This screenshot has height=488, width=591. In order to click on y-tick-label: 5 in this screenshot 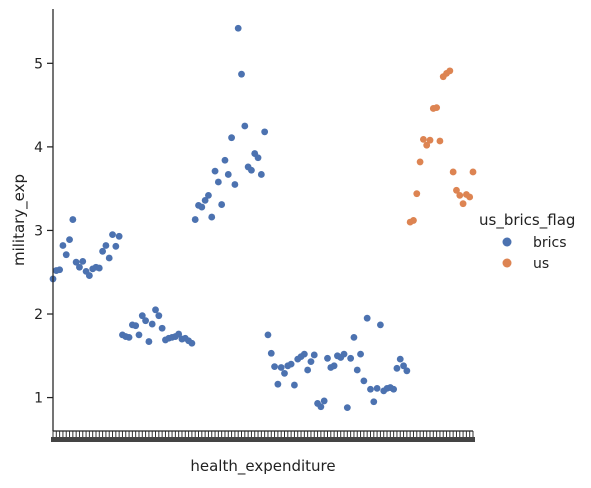, I will do `click(38, 64)`.